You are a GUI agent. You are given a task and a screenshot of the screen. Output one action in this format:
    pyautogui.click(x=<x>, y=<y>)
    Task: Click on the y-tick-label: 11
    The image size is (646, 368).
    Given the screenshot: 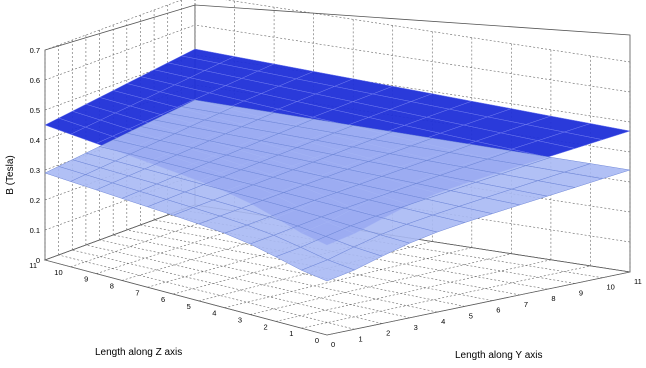 What is the action you would take?
    pyautogui.click(x=638, y=281)
    